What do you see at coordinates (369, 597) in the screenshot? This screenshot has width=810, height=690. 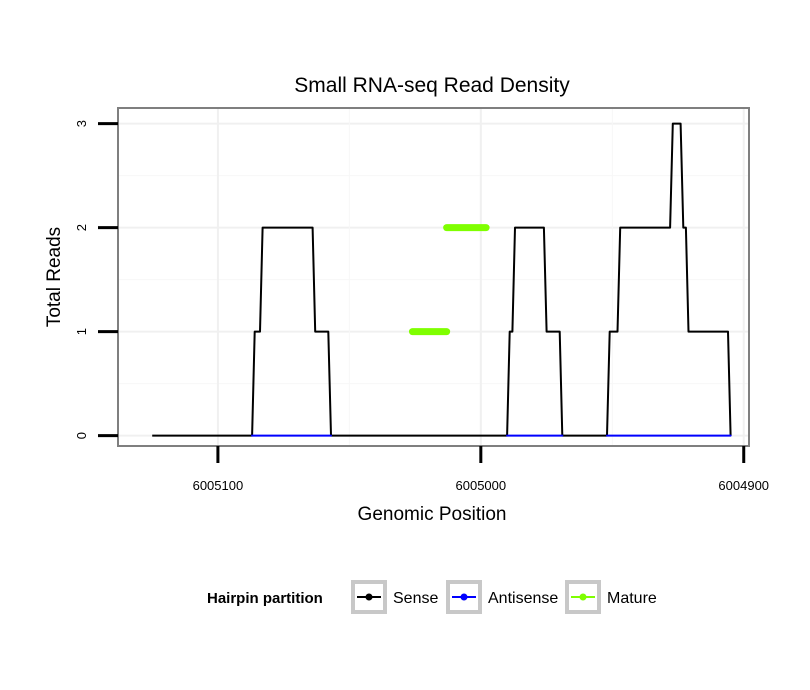 I see `legend-point-sense` at bounding box center [369, 597].